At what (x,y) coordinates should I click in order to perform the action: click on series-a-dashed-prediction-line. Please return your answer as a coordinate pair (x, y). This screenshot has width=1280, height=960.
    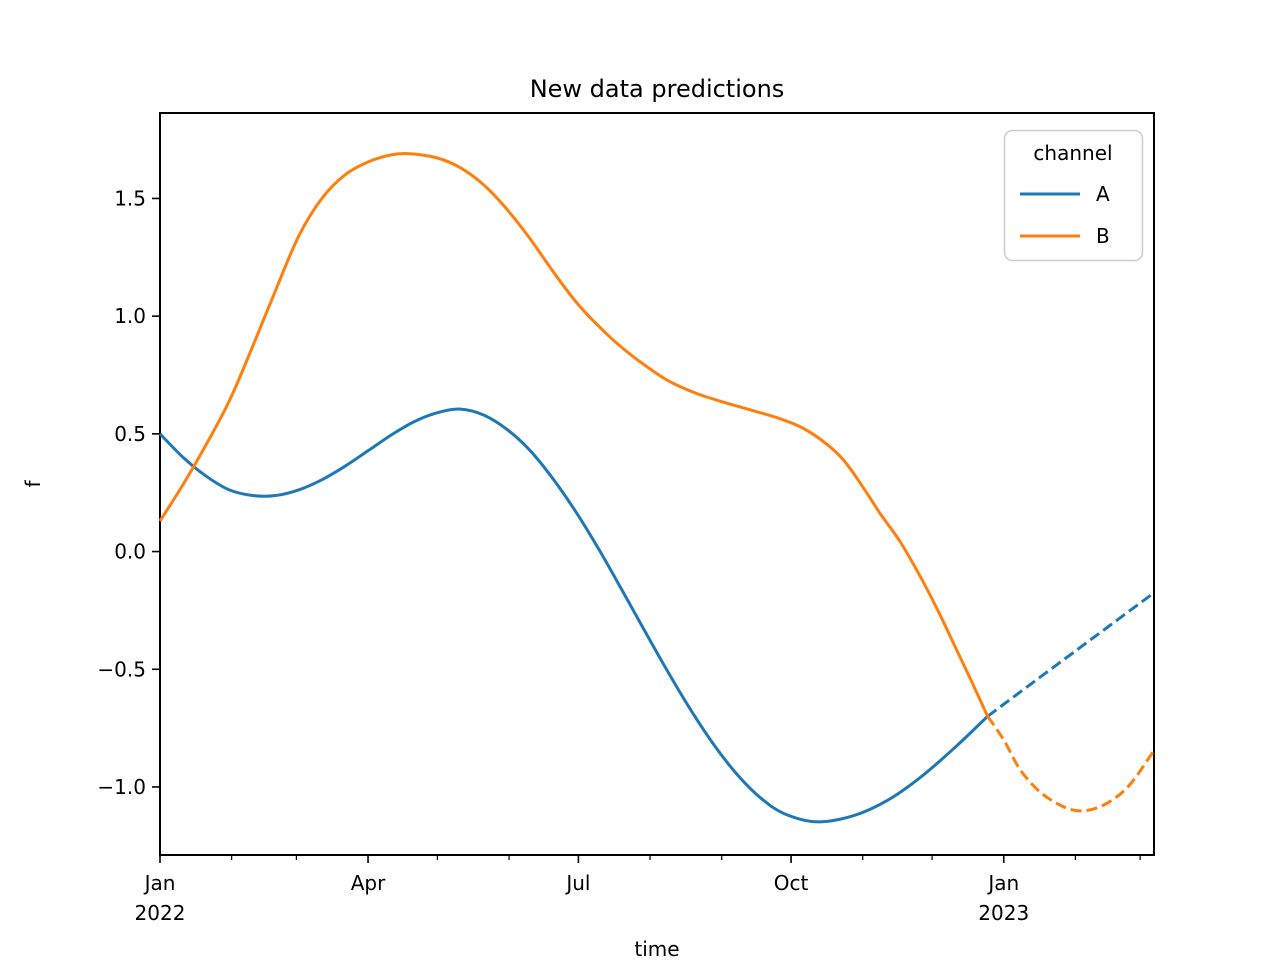
    Looking at the image, I should click on (1070, 654).